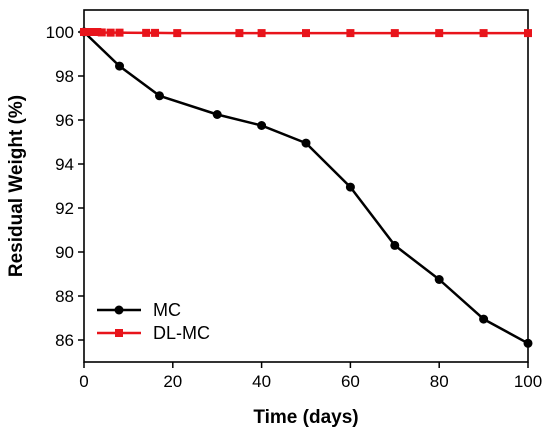 The width and height of the screenshot is (550, 438). What do you see at coordinates (64, 76) in the screenshot?
I see `y-tick-label: 98` at bounding box center [64, 76].